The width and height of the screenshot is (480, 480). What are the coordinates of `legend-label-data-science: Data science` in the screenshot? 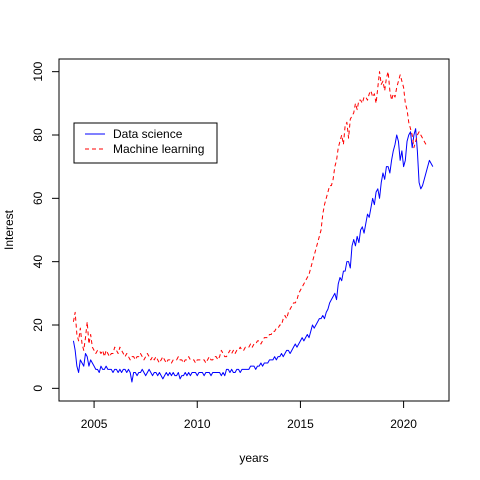 It's located at (148, 134).